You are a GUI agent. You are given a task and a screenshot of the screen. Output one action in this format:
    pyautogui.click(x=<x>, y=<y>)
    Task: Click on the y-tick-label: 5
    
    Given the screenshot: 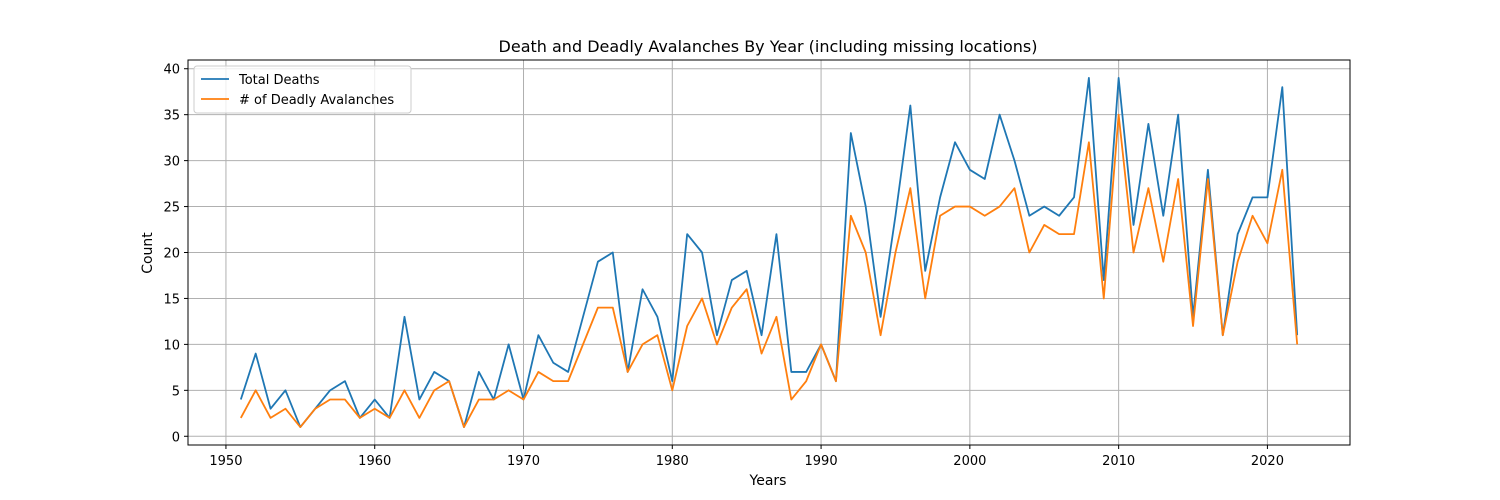 What is the action you would take?
    pyautogui.click(x=176, y=391)
    